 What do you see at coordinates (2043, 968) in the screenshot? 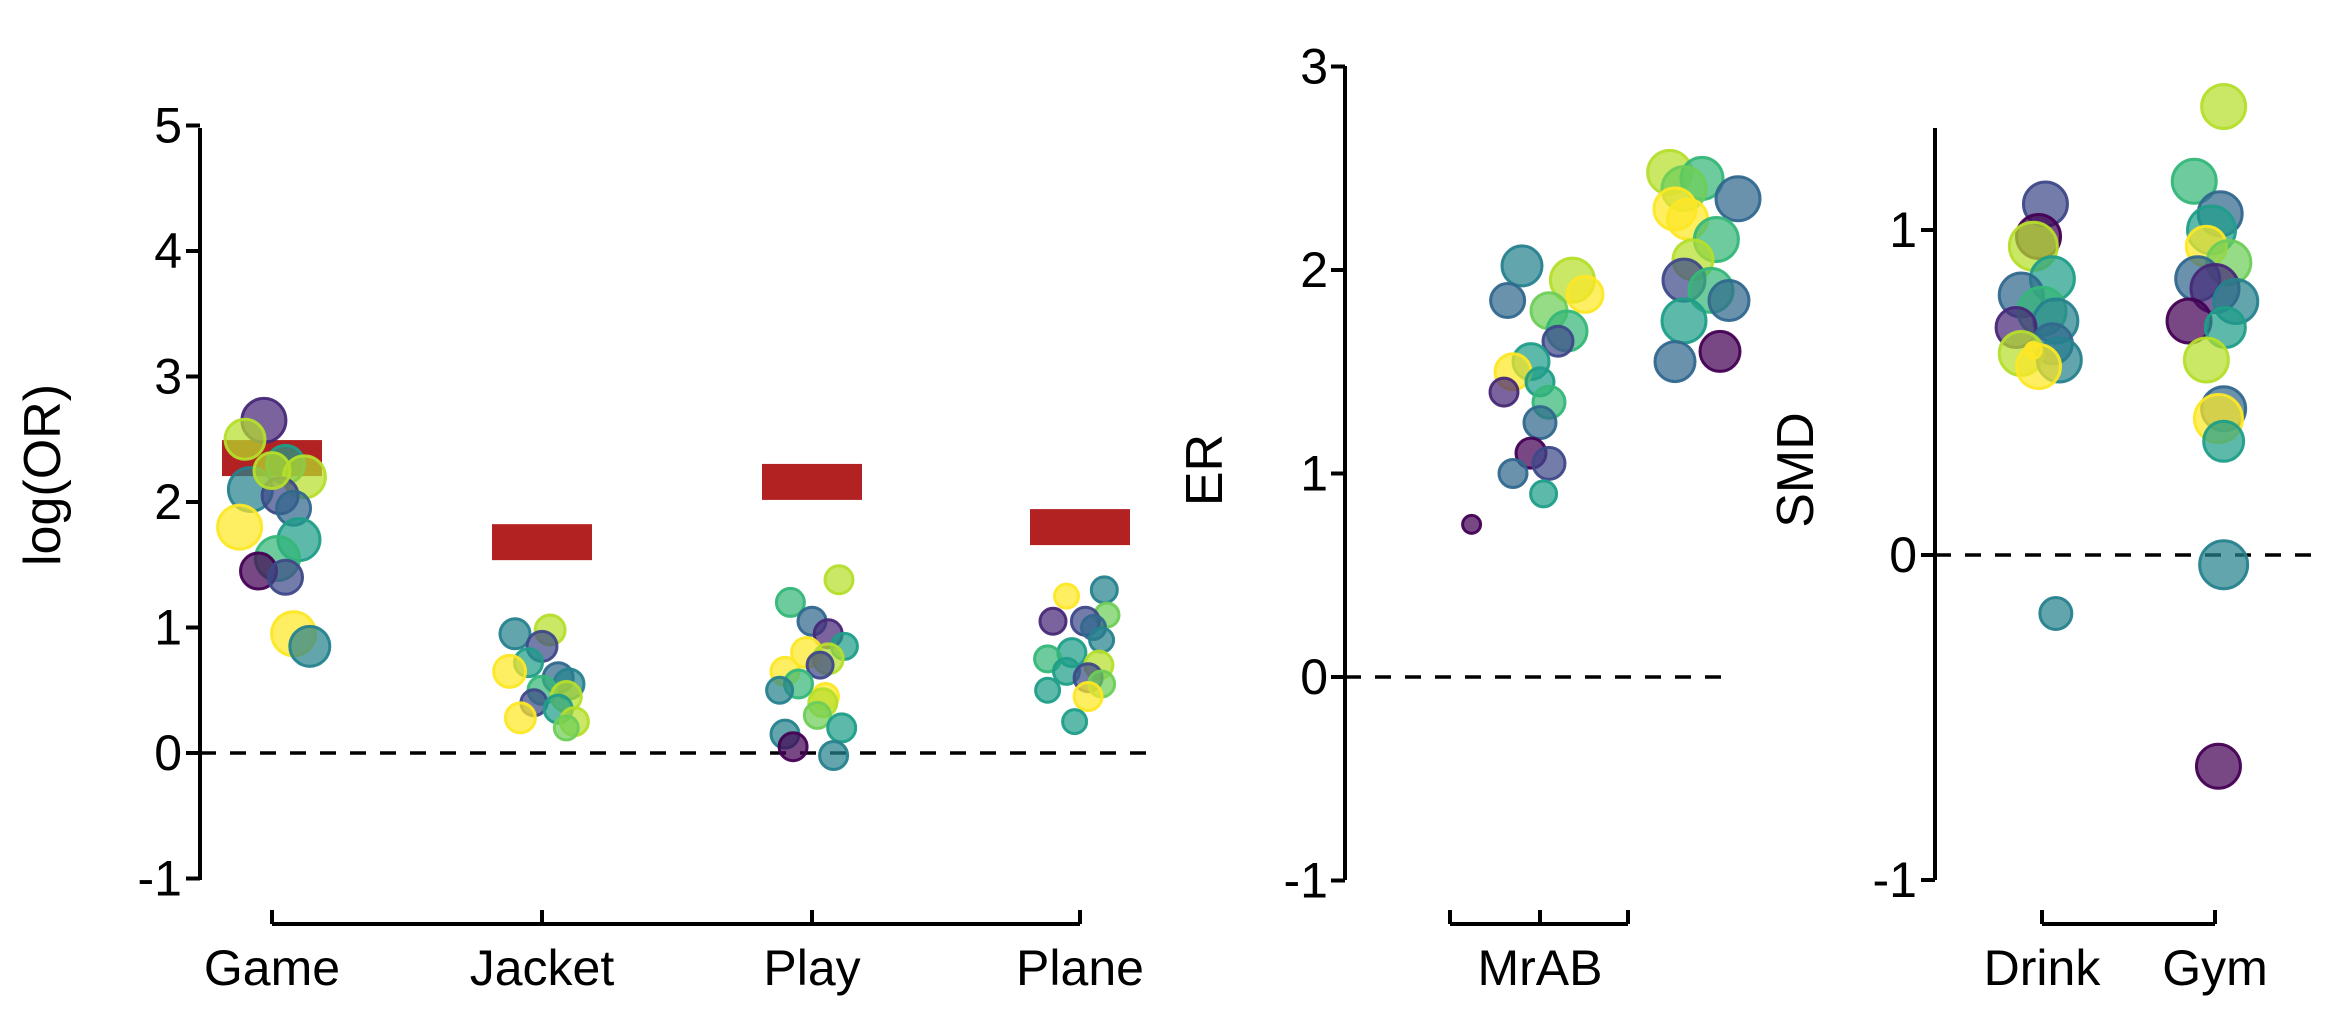
I see `x-tick-label-drink: Drink` at bounding box center [2043, 968].